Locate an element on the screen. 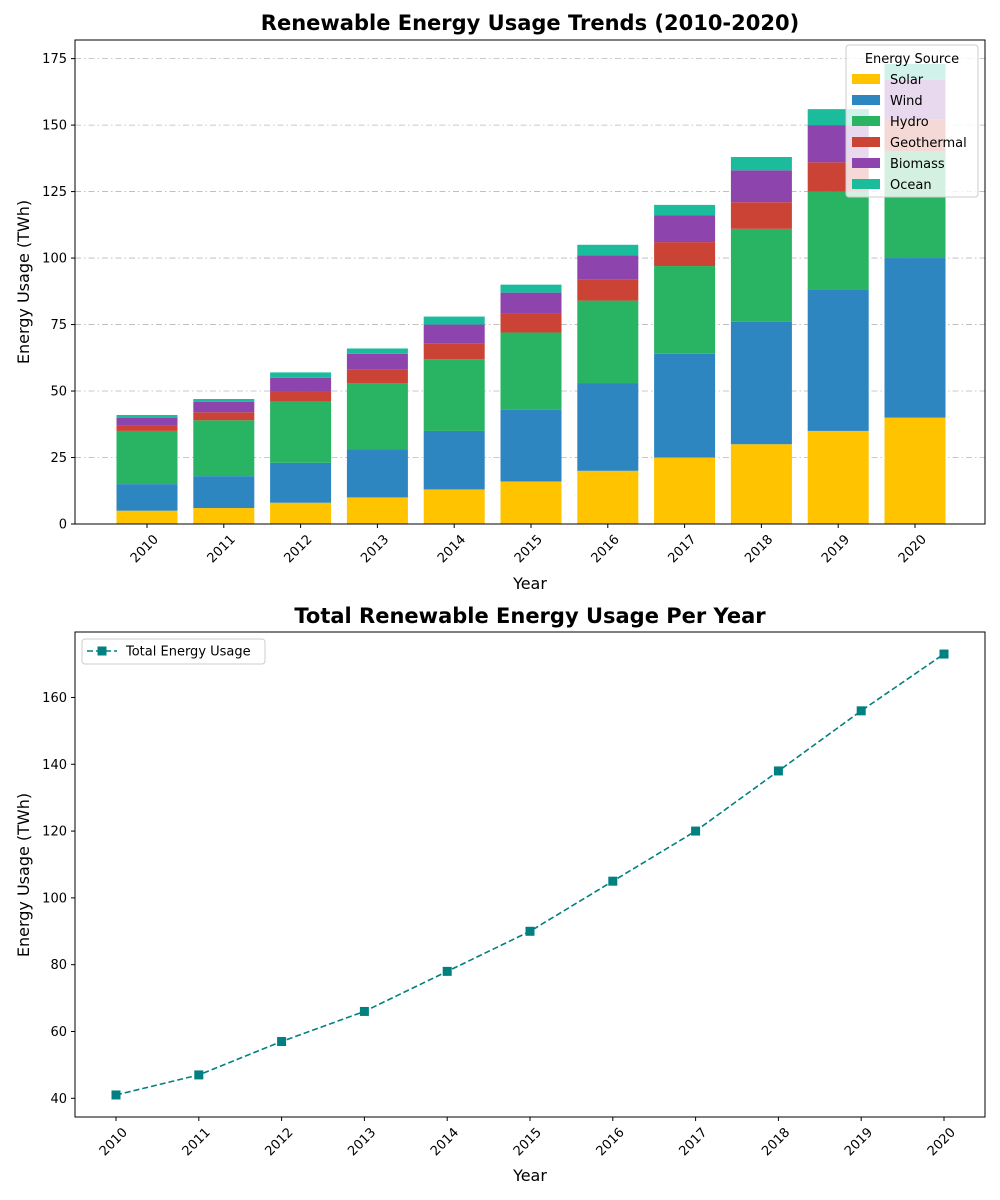 The height and width of the screenshot is (1200, 1000). chart1-bar-solar-2012 is located at coordinates (301, 513).